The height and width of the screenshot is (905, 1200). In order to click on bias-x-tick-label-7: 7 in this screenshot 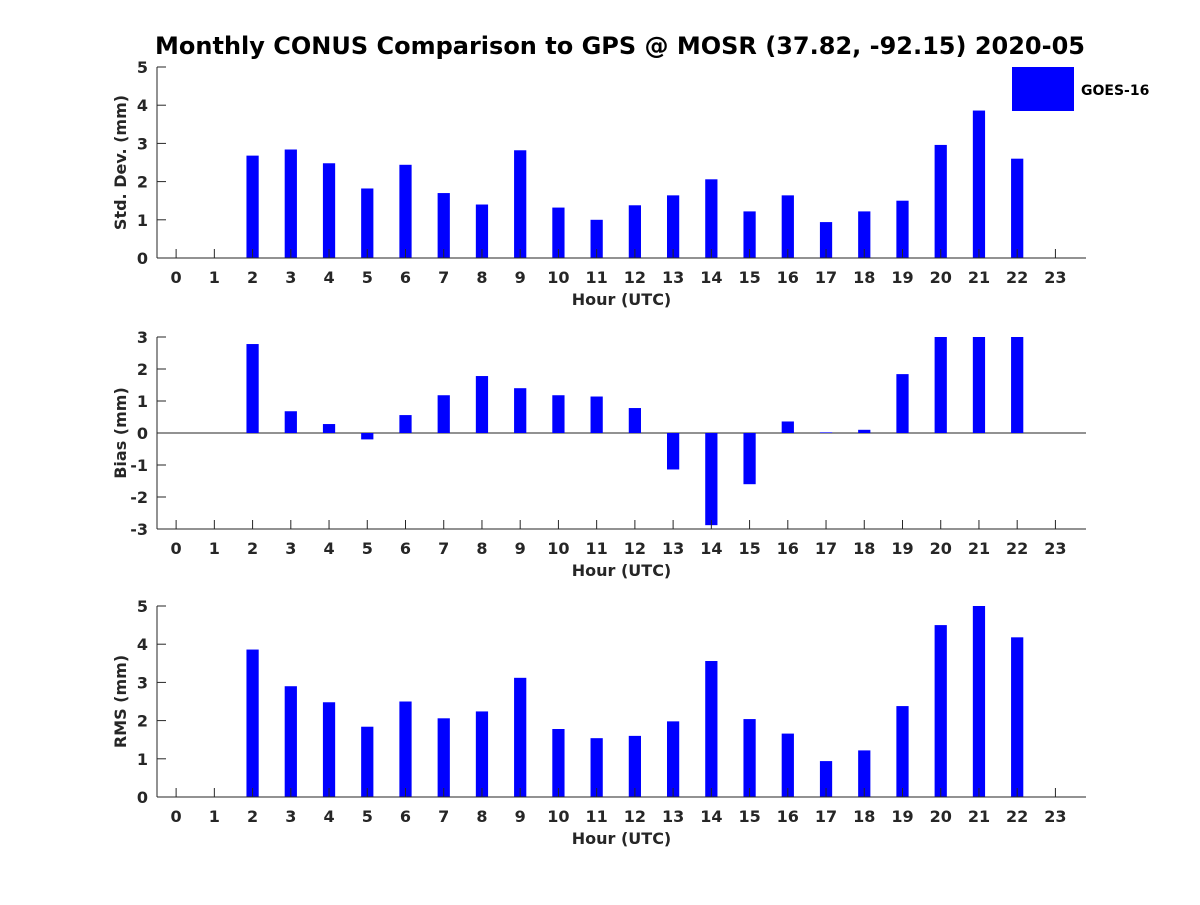, I will do `click(443, 548)`.